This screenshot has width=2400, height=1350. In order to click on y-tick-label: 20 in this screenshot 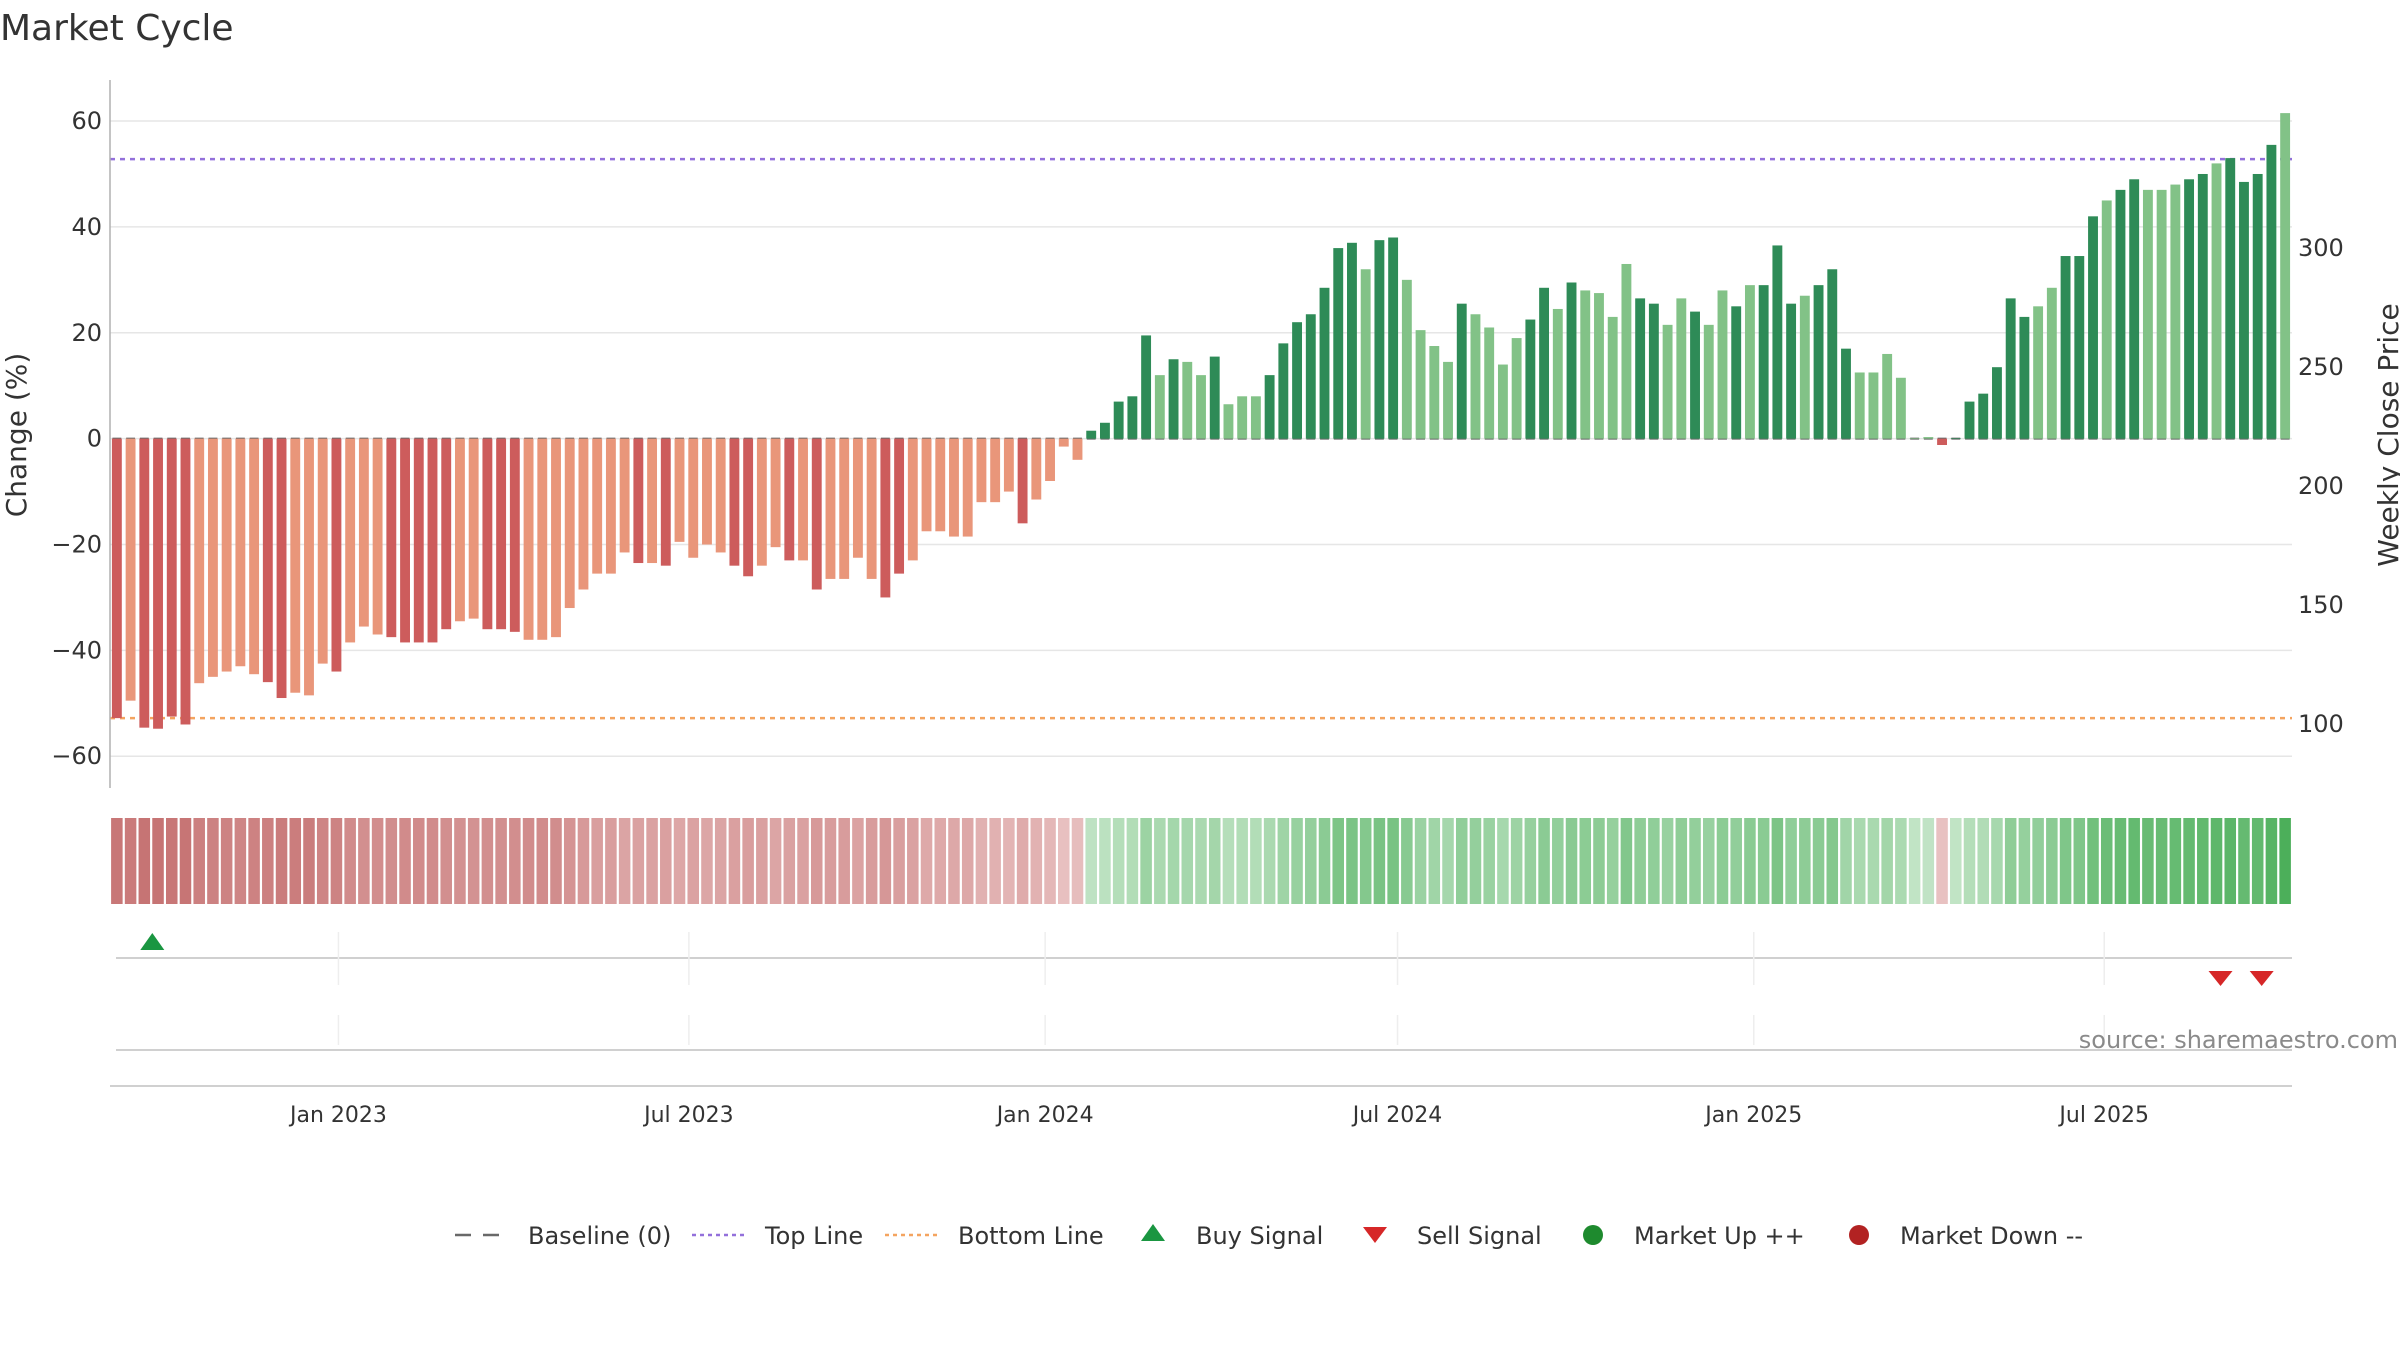, I will do `click(86, 333)`.